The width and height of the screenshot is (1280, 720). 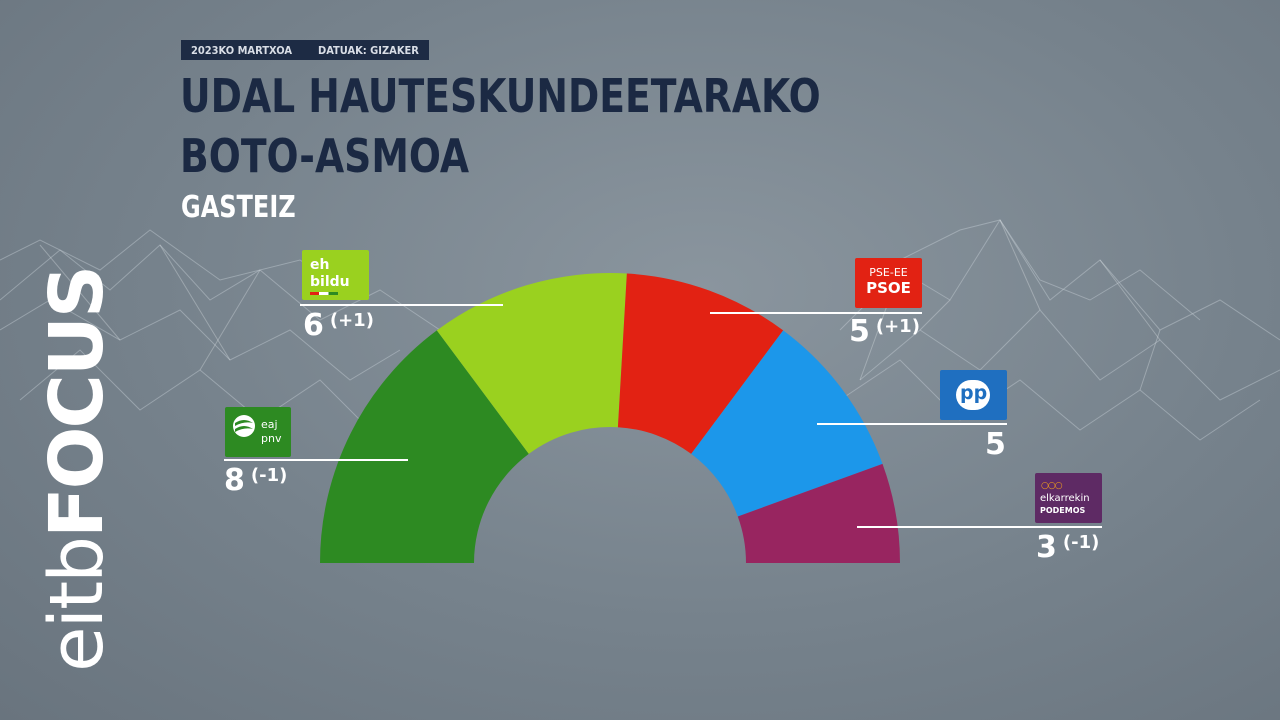 What do you see at coordinates (325, 156) in the screenshot?
I see `title-line-2: BOTO-ASMOA` at bounding box center [325, 156].